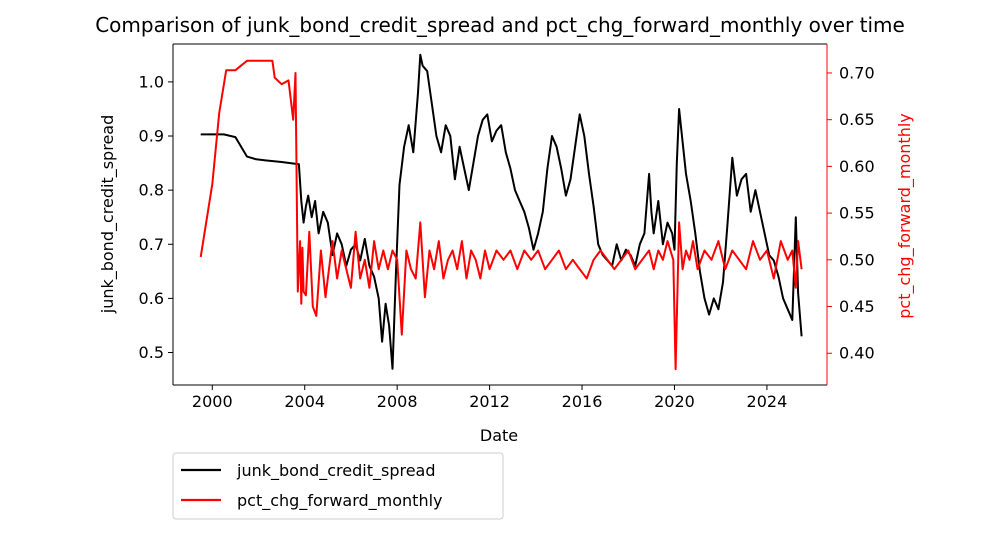  I want to click on x-tick-label: 2016, so click(582, 401).